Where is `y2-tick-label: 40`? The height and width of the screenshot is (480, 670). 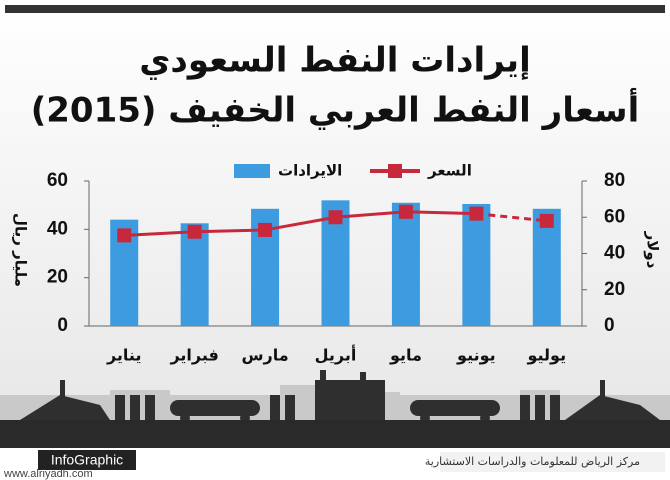
y2-tick-label: 40 is located at coordinates (614, 253).